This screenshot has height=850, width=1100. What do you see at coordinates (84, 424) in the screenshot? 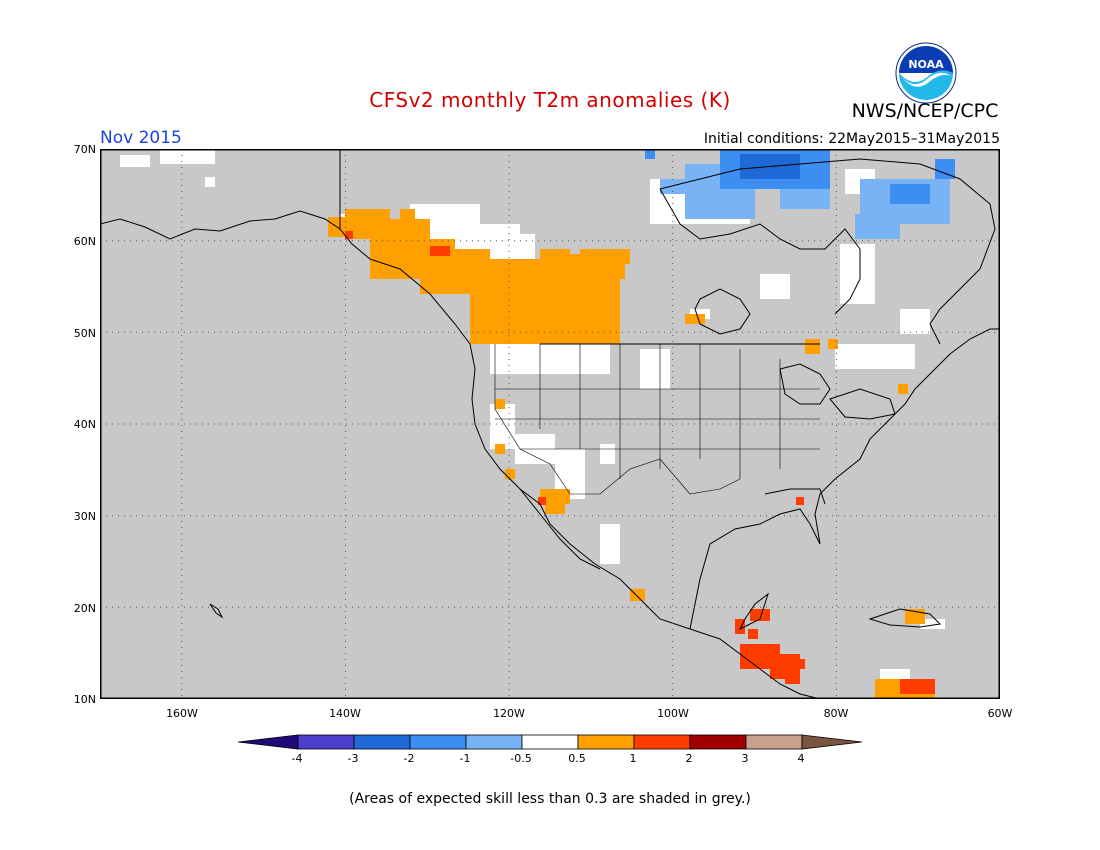
I see `lat-label: 40N` at bounding box center [84, 424].